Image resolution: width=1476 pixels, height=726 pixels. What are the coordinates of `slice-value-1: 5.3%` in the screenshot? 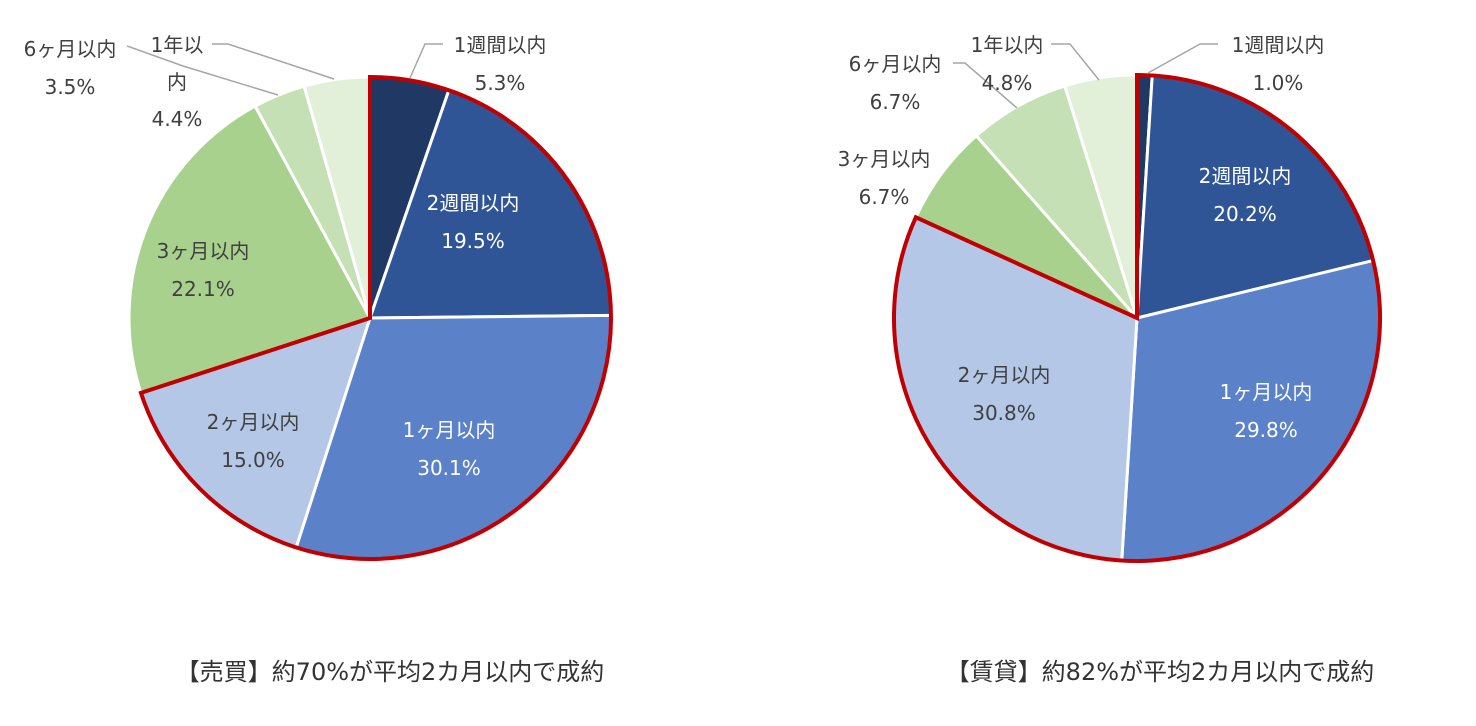 It's located at (500, 83).